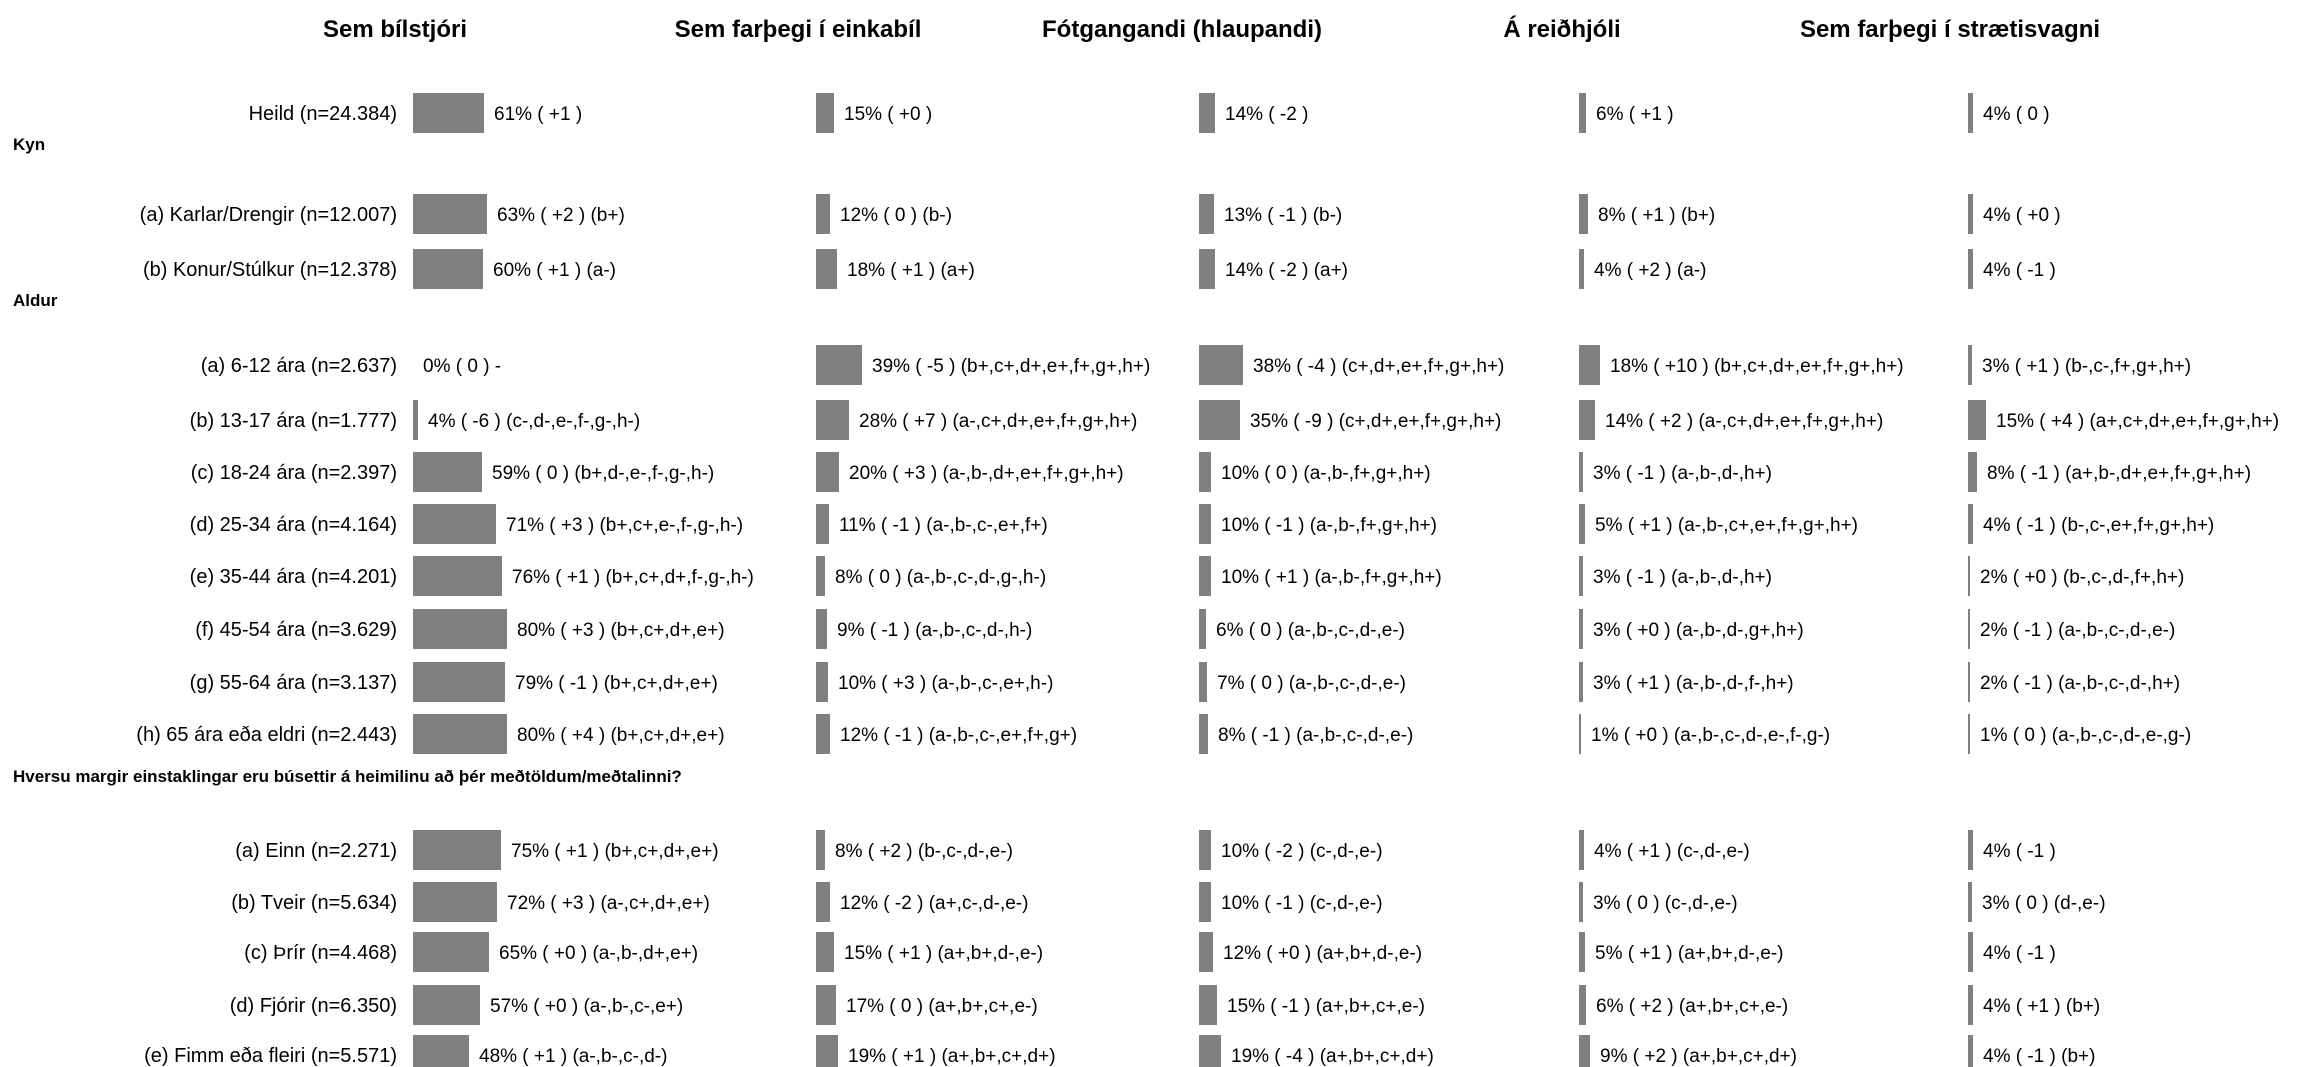 Image resolution: width=2297 pixels, height=1067 pixels. Describe the element at coordinates (1331, 577) in the screenshot. I see `data-label: 10% ( +1 ) (a-,b-,f+,g+,h+)` at that location.